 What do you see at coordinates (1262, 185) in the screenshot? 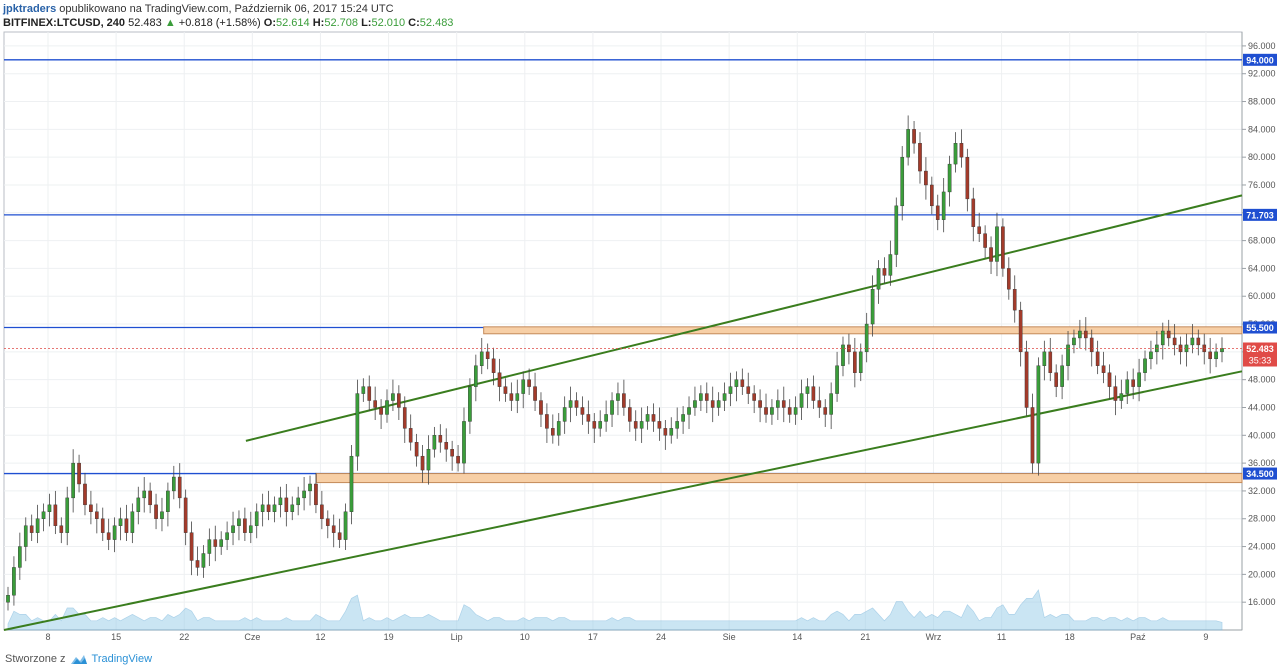
I see `y-tick-label: 76.000` at bounding box center [1262, 185].